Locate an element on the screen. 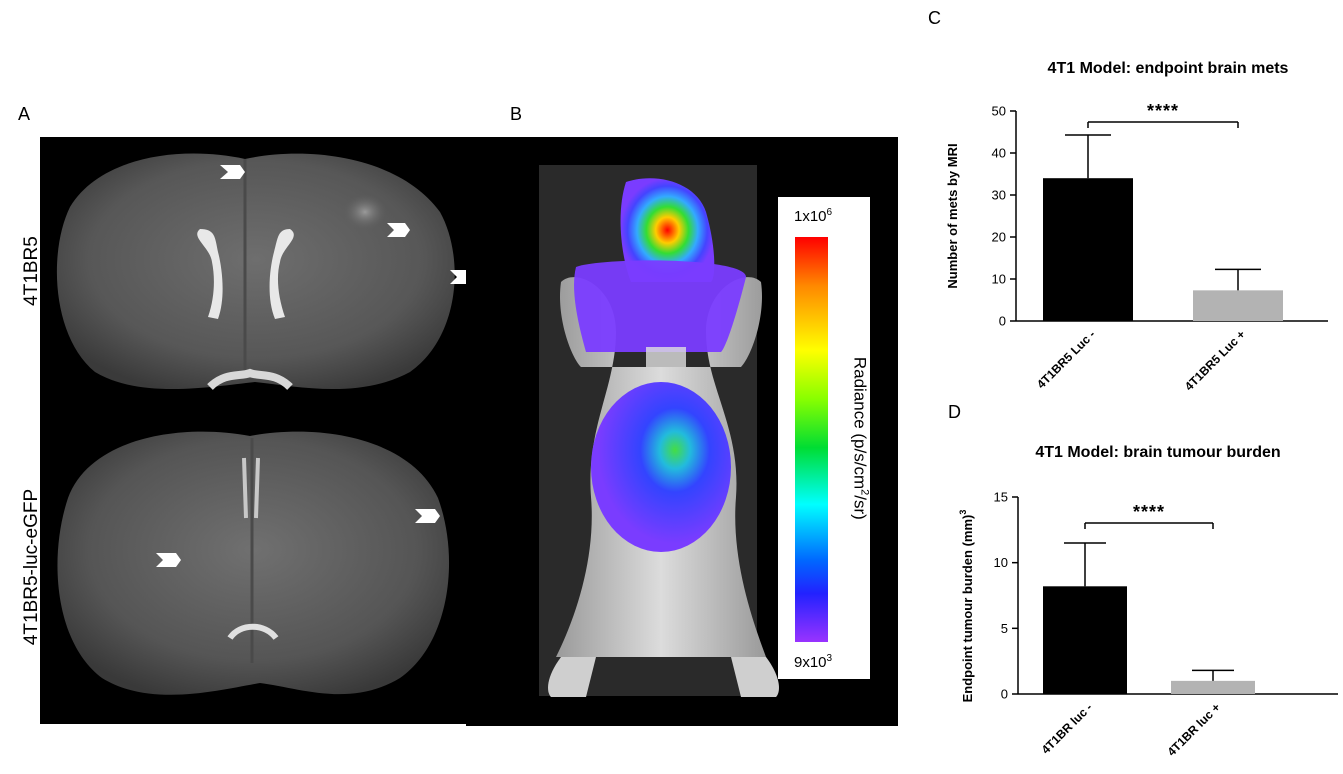 Image resolution: width=1343 pixels, height=774 pixels. mri-image-top is located at coordinates (253, 272).